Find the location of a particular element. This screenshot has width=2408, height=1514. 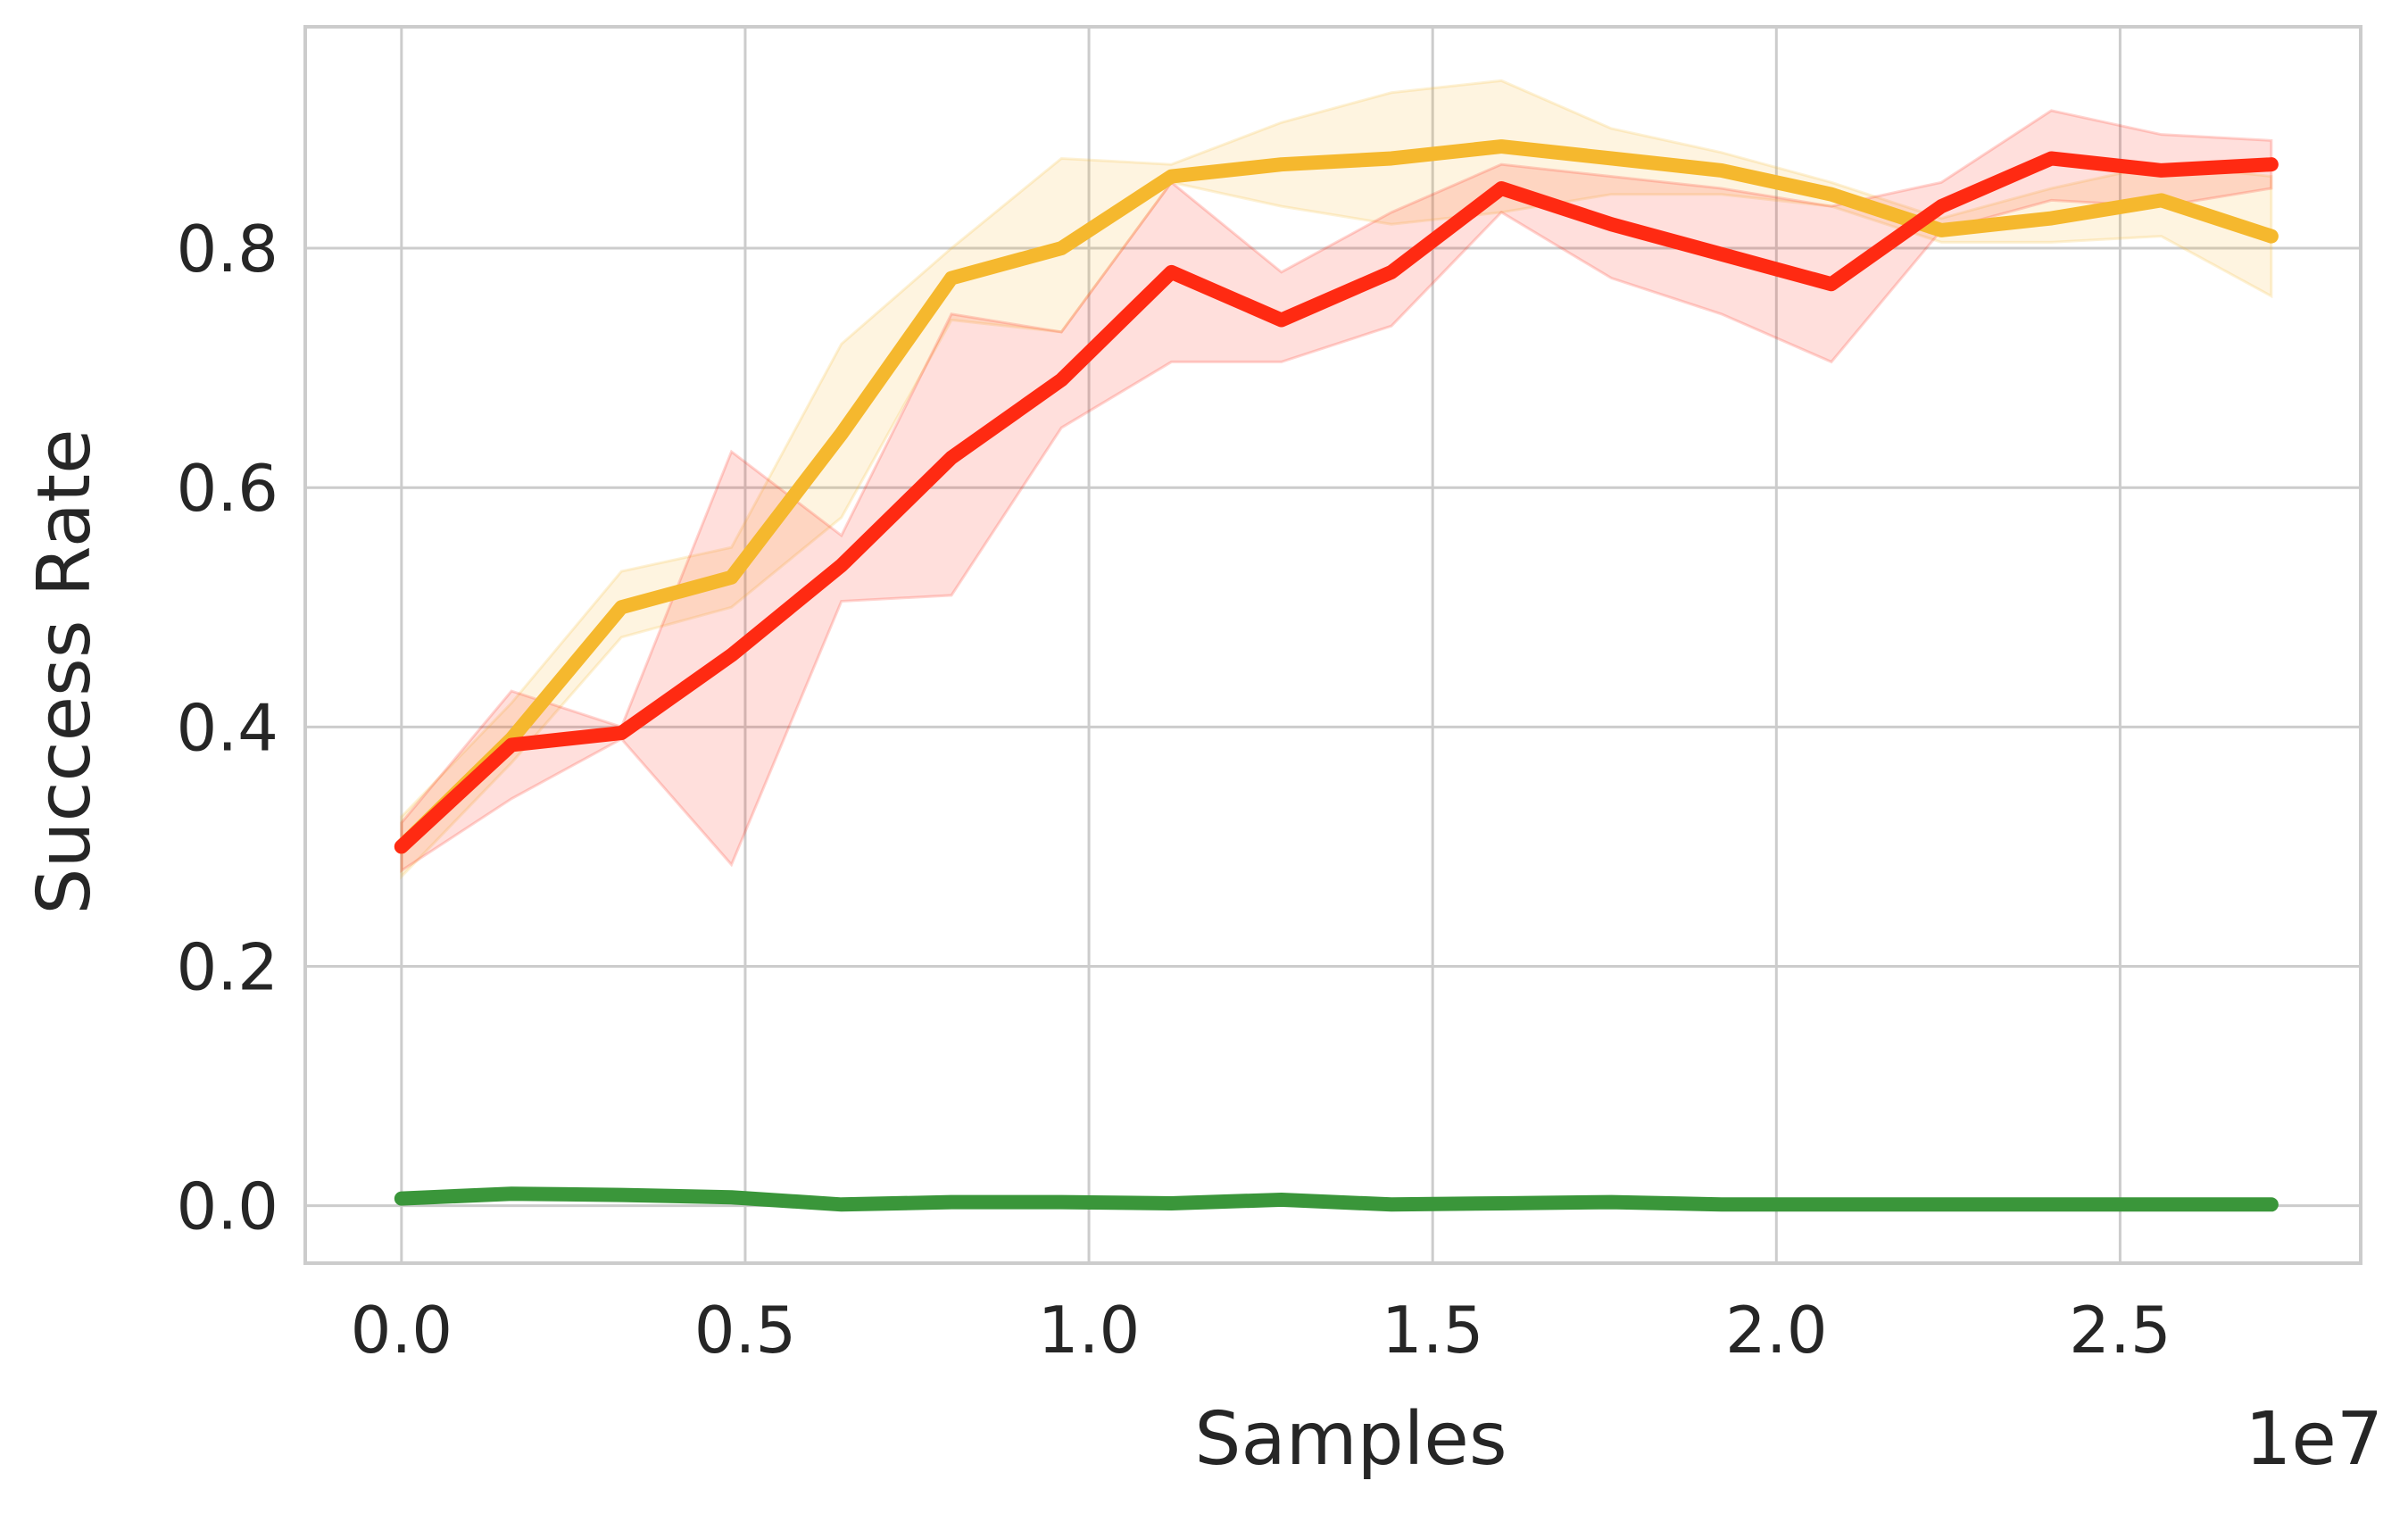

x-tick-label: 0.5 is located at coordinates (745, 1330).